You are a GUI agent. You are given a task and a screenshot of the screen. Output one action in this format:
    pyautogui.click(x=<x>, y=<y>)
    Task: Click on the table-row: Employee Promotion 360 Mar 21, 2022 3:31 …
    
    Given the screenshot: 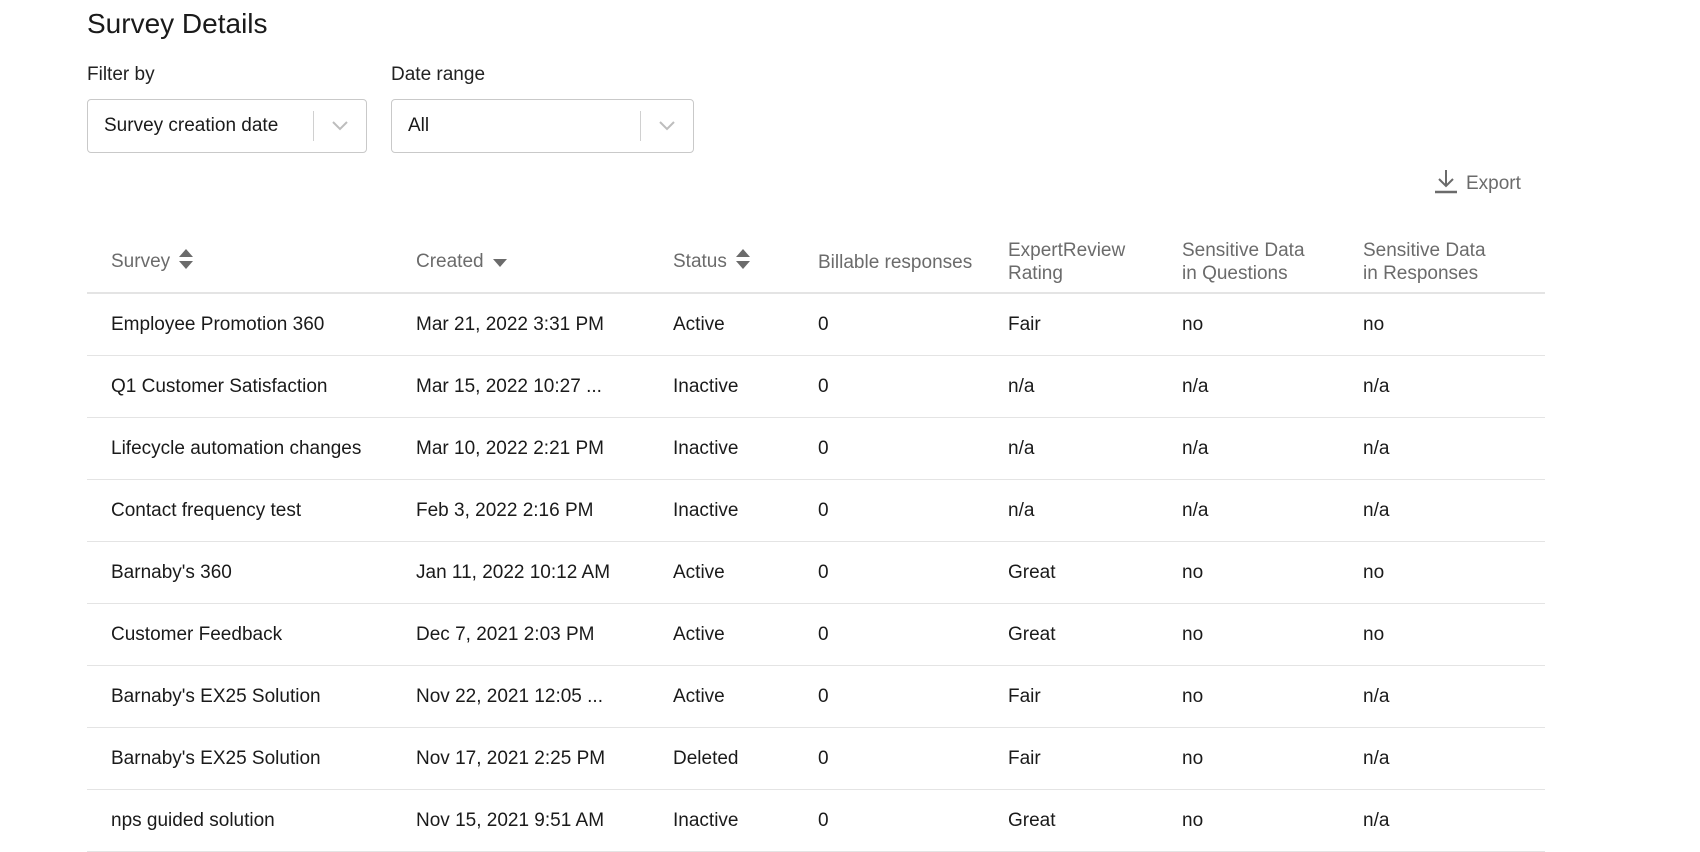 What is the action you would take?
    pyautogui.click(x=816, y=324)
    